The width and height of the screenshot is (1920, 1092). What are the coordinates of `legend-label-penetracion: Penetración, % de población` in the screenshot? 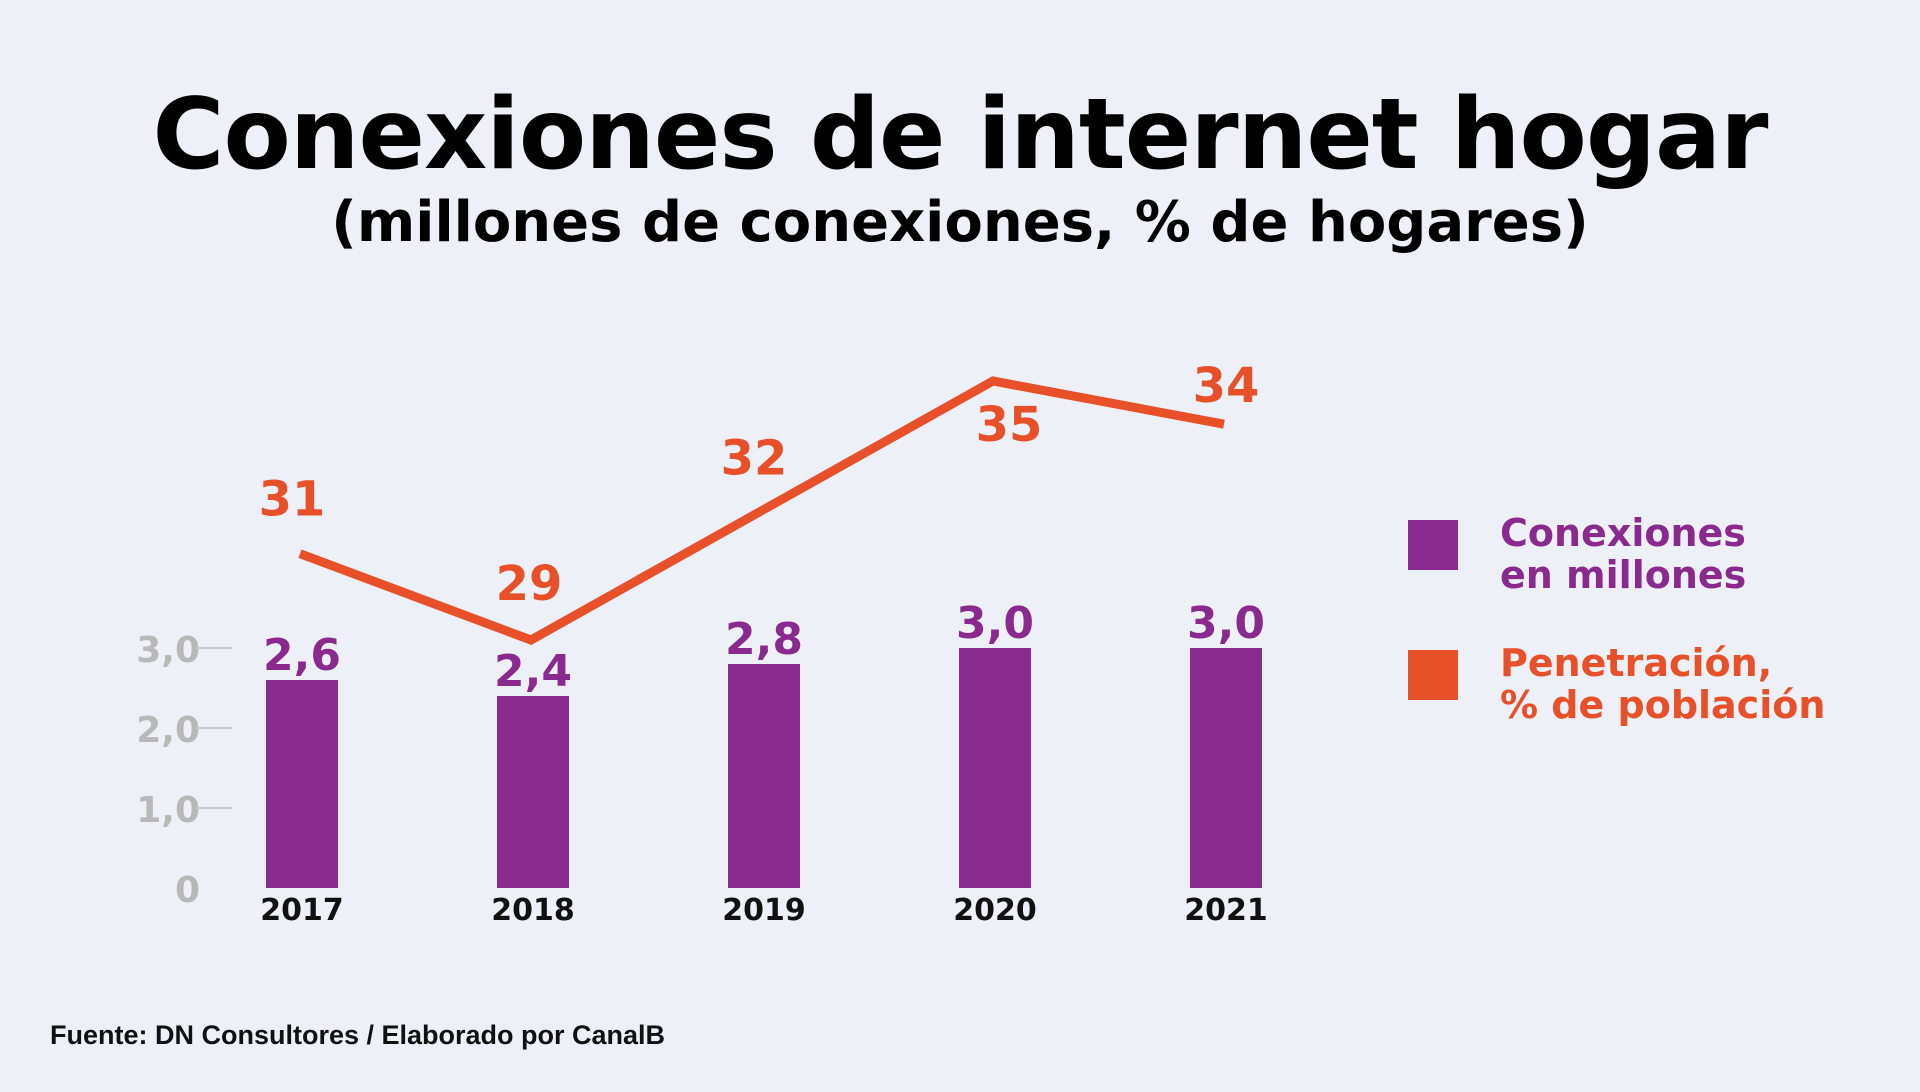 It's located at (1680, 684).